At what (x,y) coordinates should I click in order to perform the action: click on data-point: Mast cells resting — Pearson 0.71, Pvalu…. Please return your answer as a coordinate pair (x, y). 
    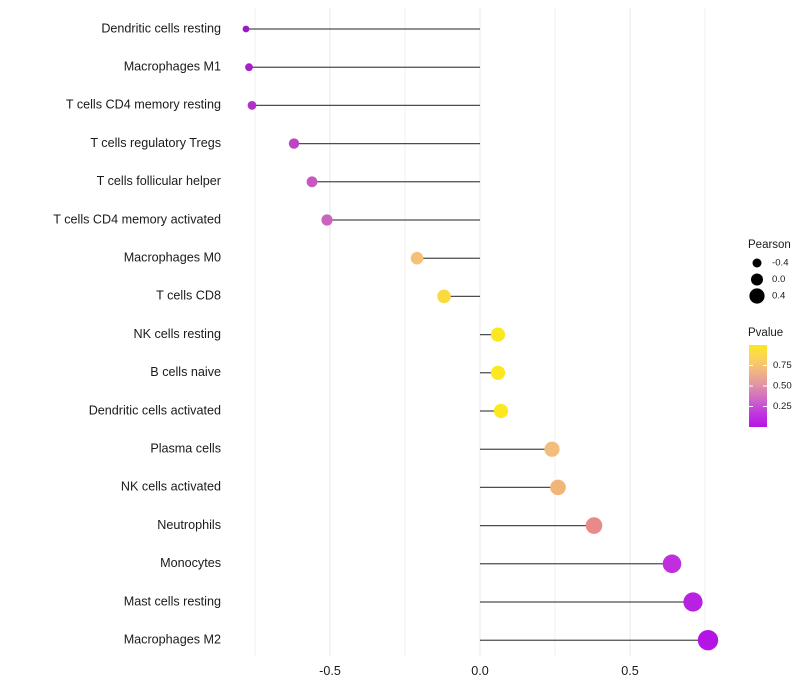
    Looking at the image, I should click on (693, 602).